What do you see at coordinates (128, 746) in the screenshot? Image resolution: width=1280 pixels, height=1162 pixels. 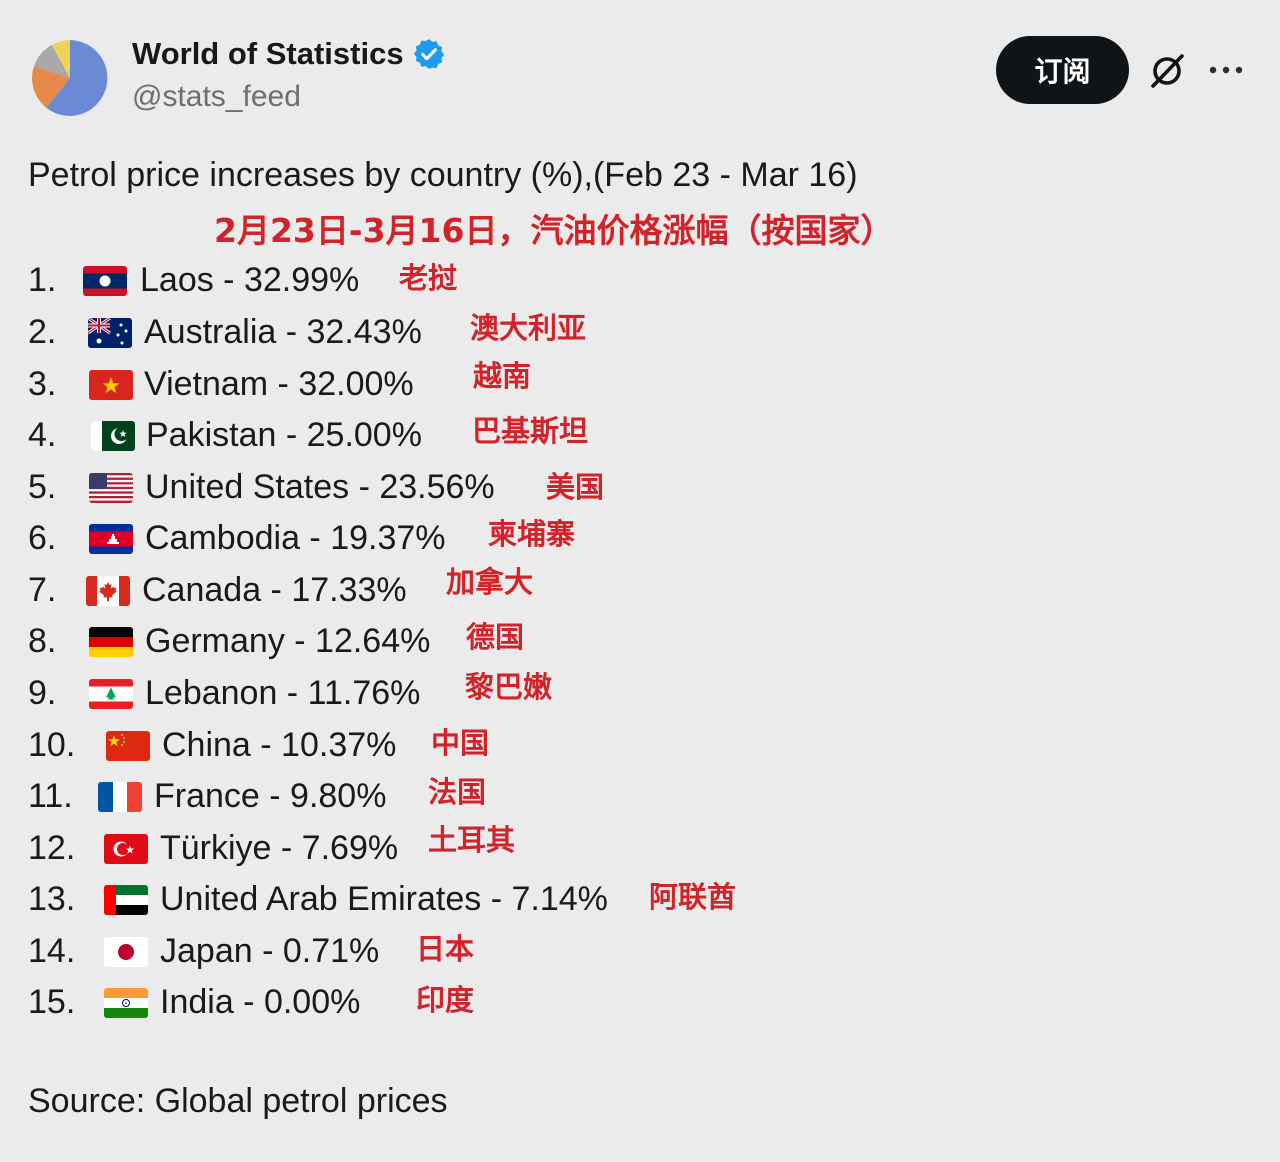 I see `china-flag-icon` at bounding box center [128, 746].